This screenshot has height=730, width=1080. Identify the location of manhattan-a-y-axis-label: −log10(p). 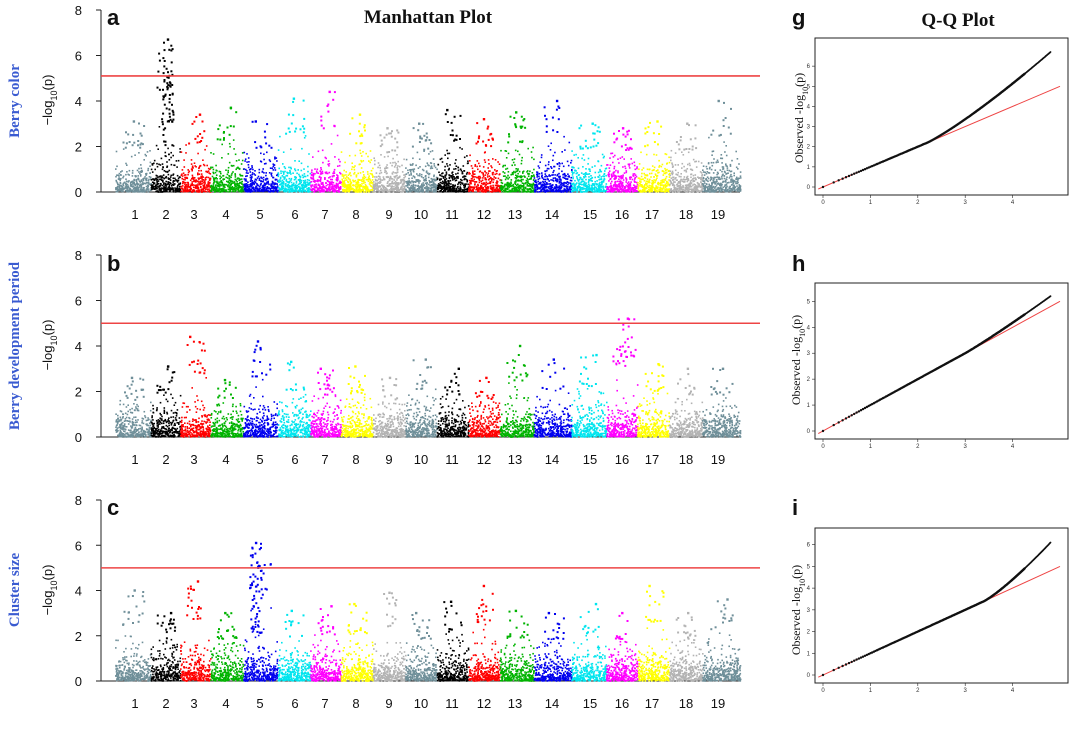
(49, 100).